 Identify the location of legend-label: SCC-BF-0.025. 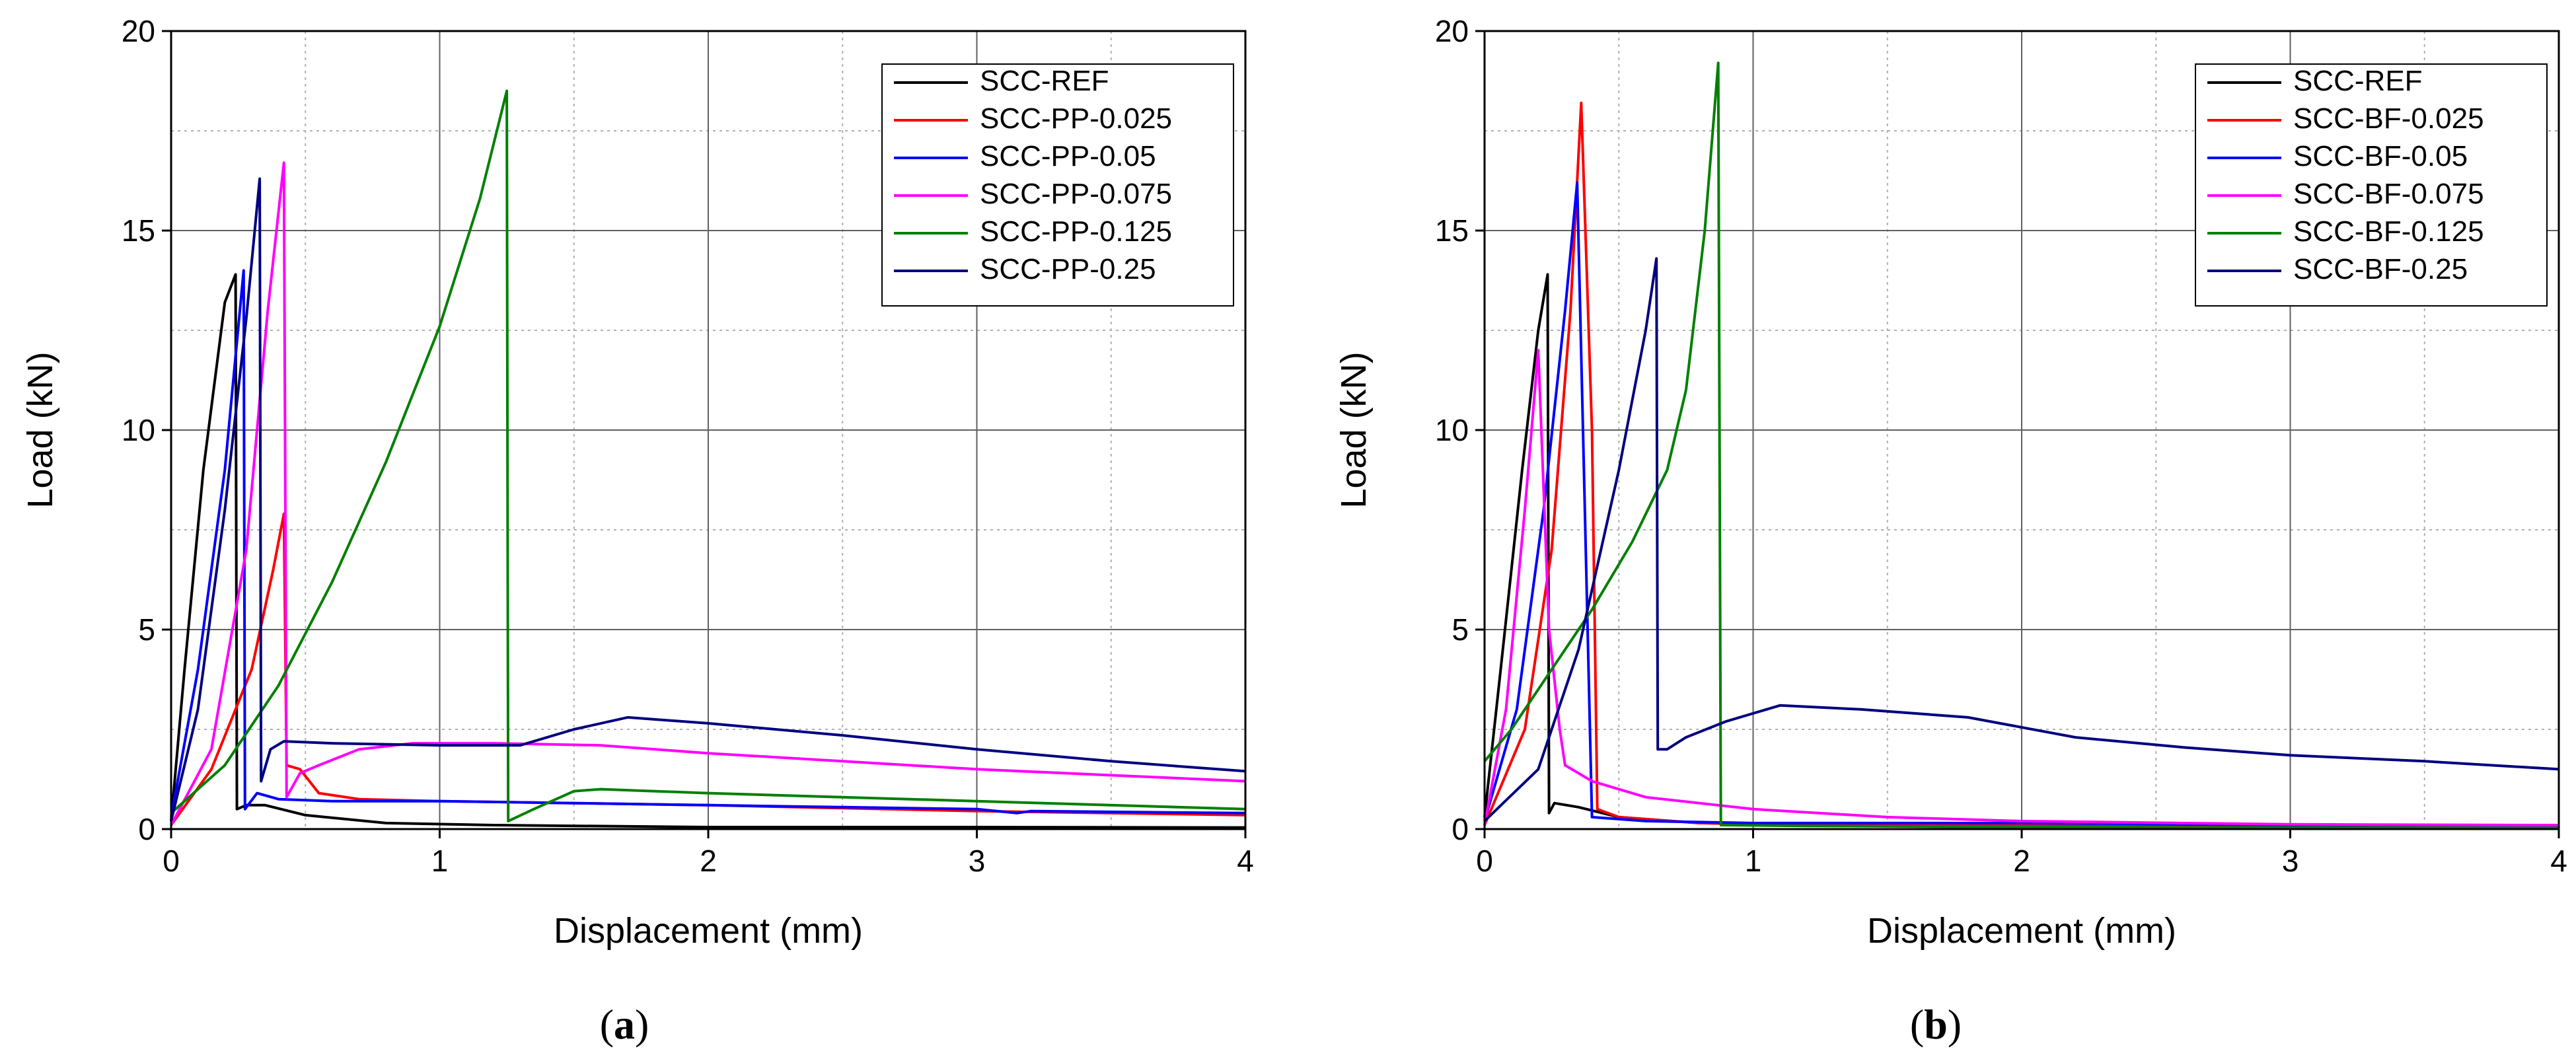
(2388, 119).